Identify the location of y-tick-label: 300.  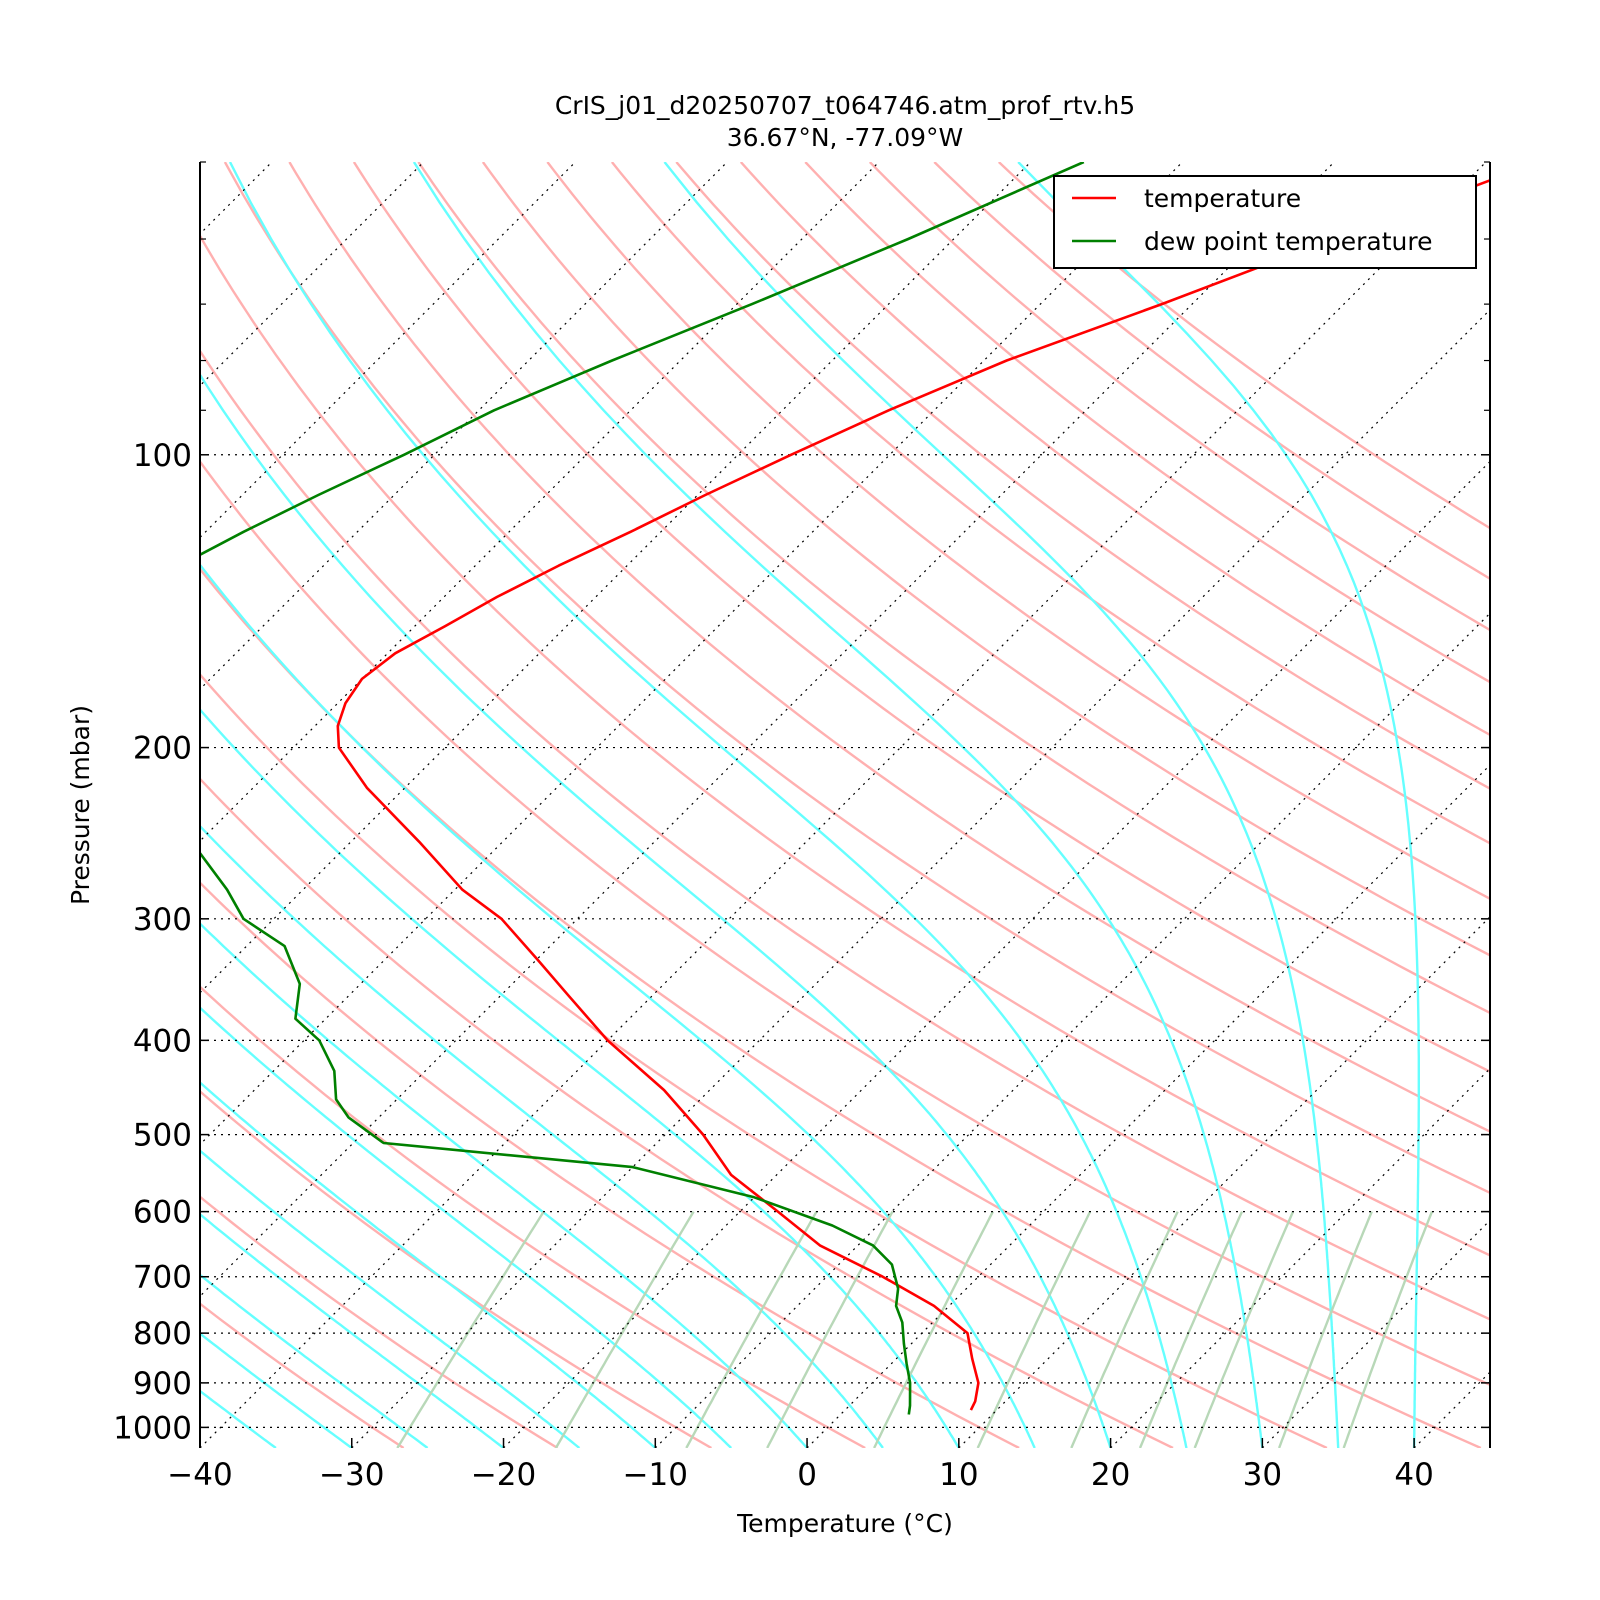
(162, 920).